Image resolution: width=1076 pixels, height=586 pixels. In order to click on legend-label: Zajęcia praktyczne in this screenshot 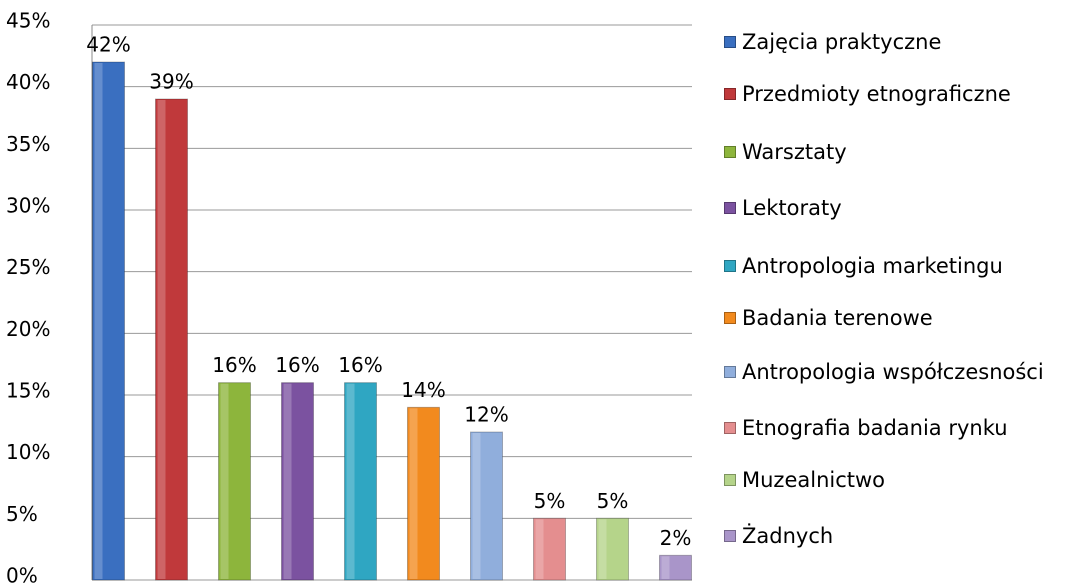, I will do `click(842, 42)`.